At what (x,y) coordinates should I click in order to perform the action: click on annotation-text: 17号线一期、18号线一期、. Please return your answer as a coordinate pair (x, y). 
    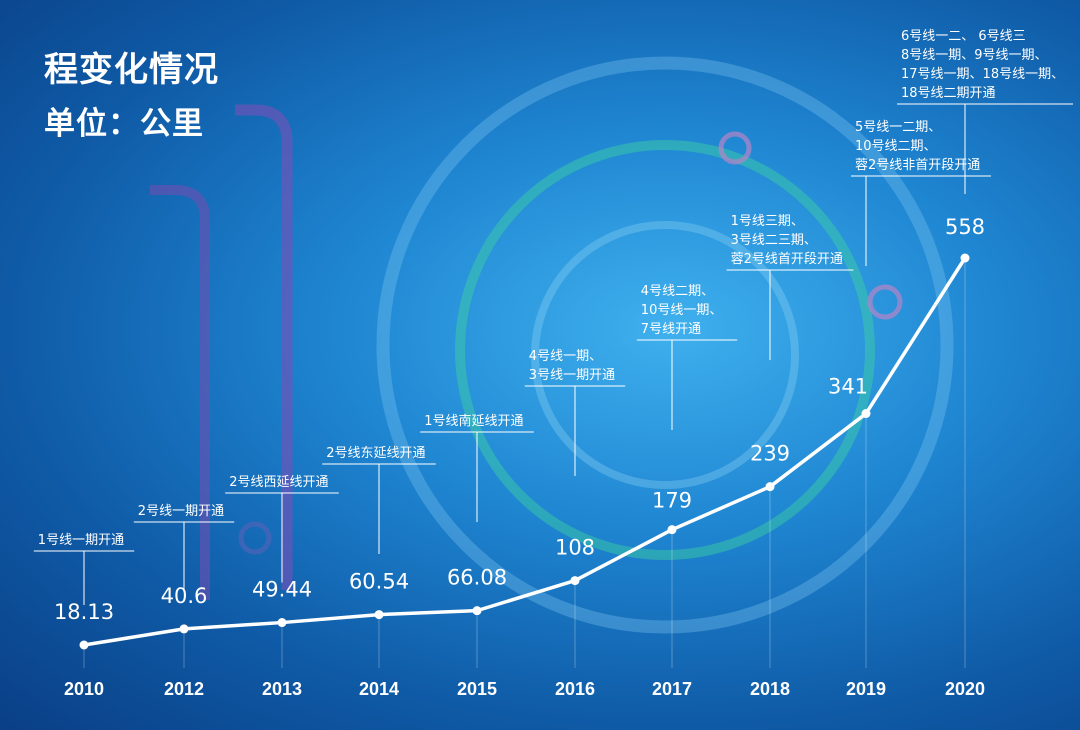
    Looking at the image, I should click on (982, 74).